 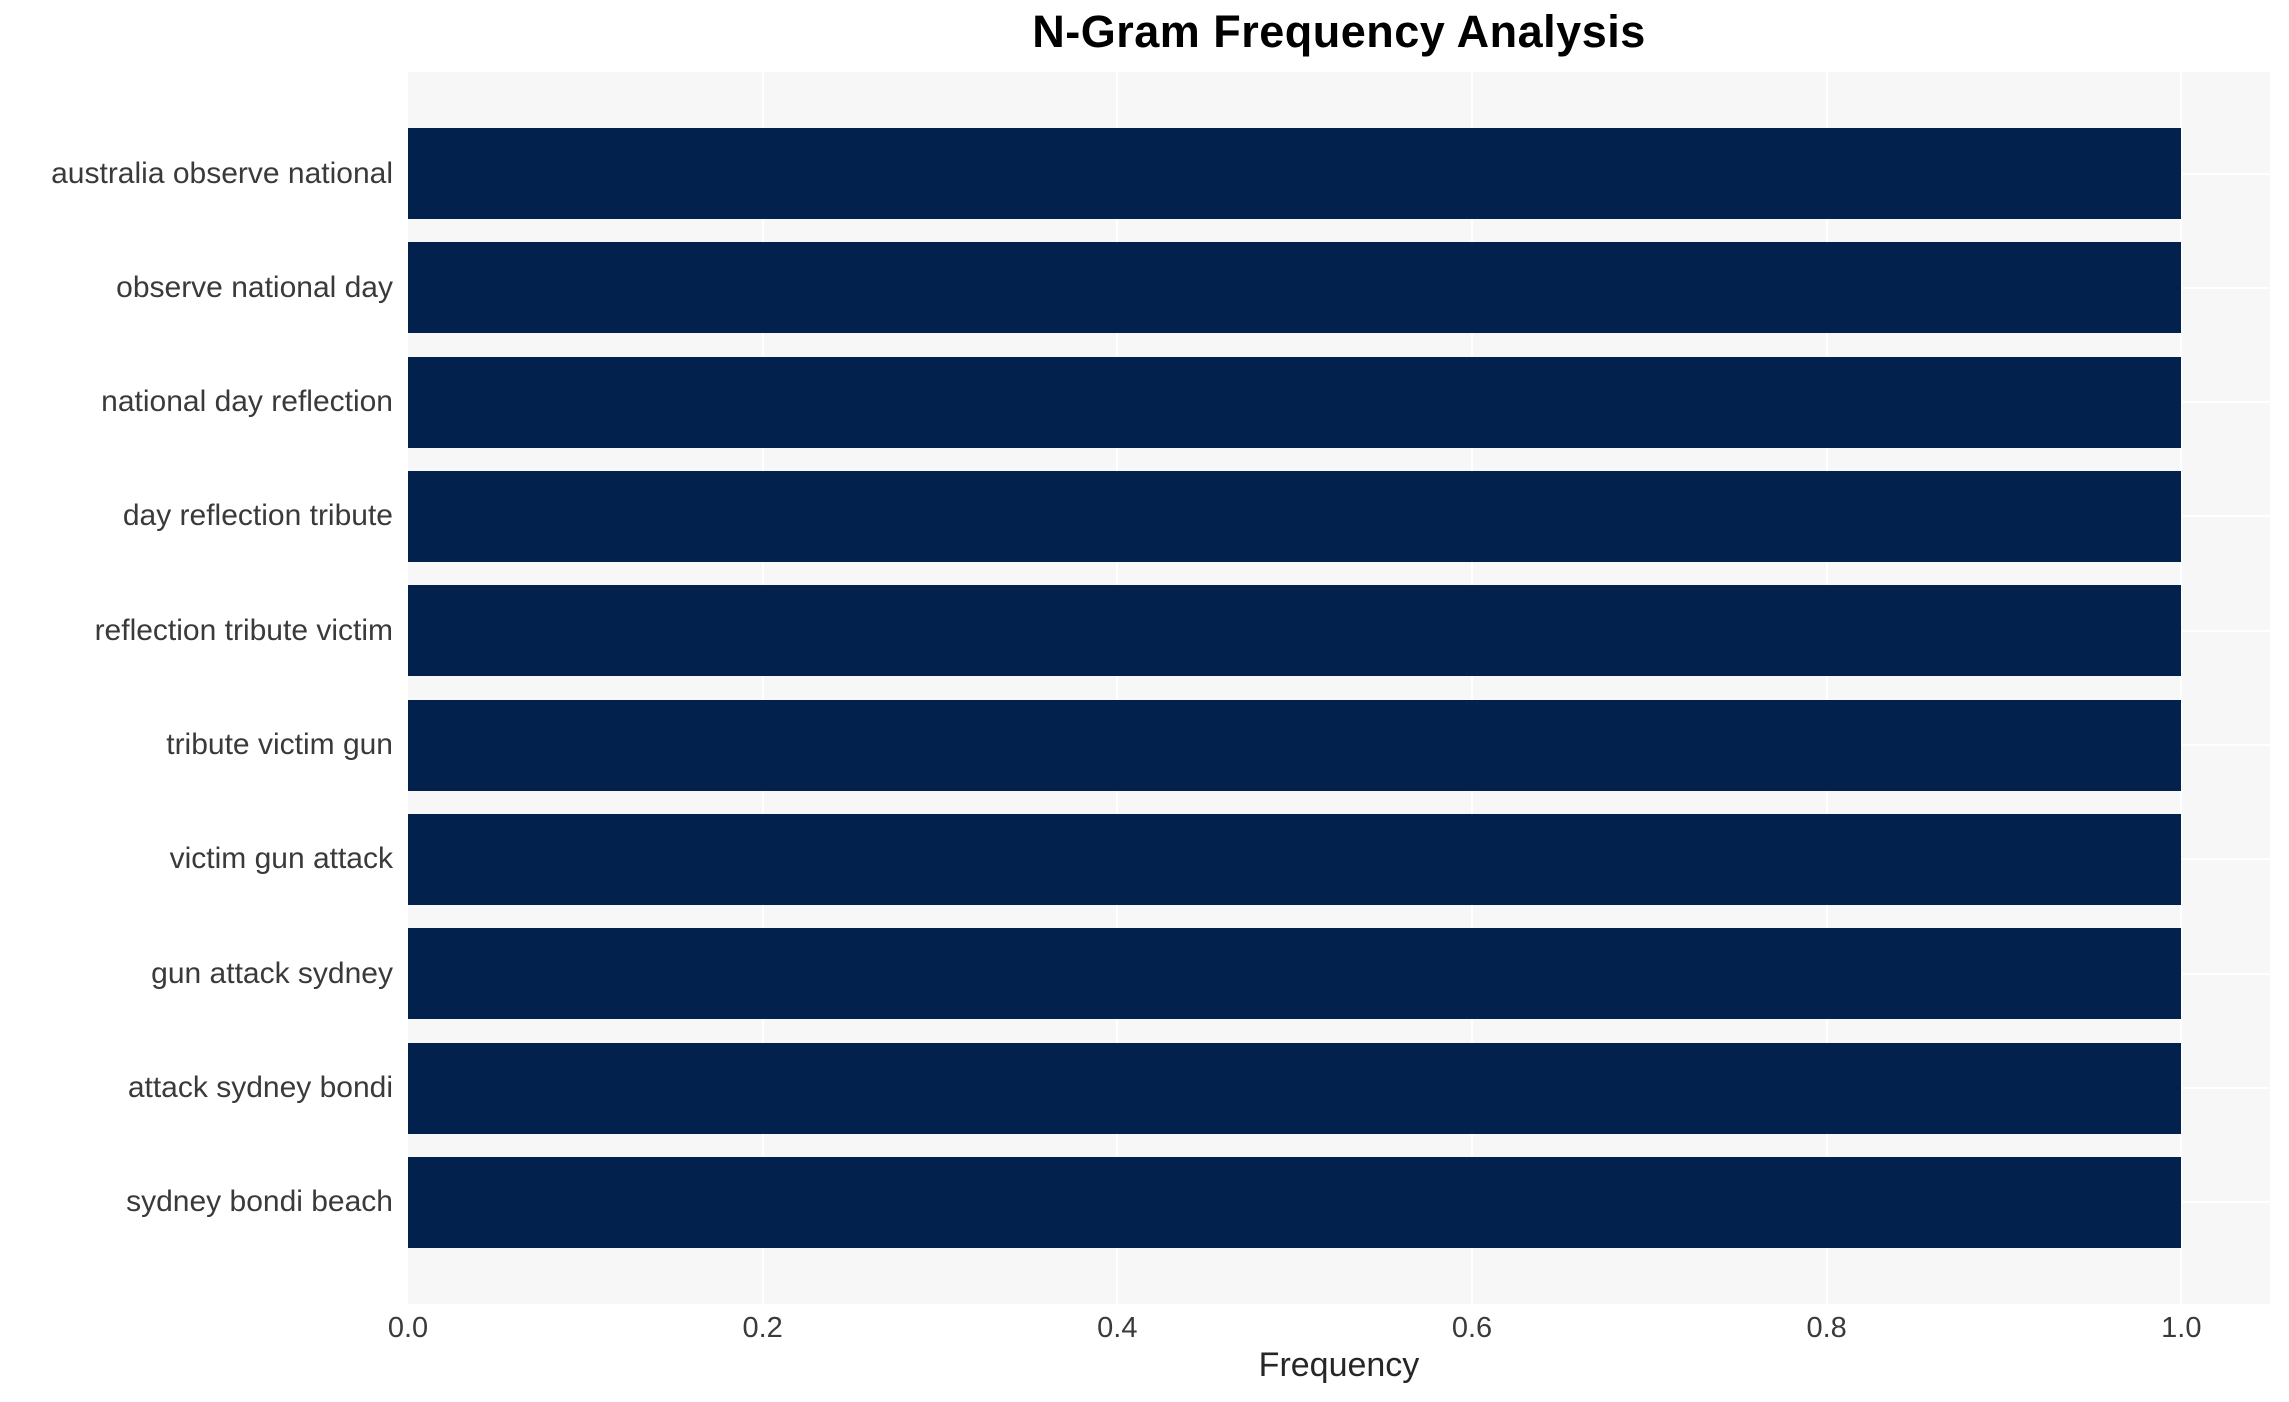 What do you see at coordinates (762, 1328) in the screenshot?
I see `x-tick-label: 0.2` at bounding box center [762, 1328].